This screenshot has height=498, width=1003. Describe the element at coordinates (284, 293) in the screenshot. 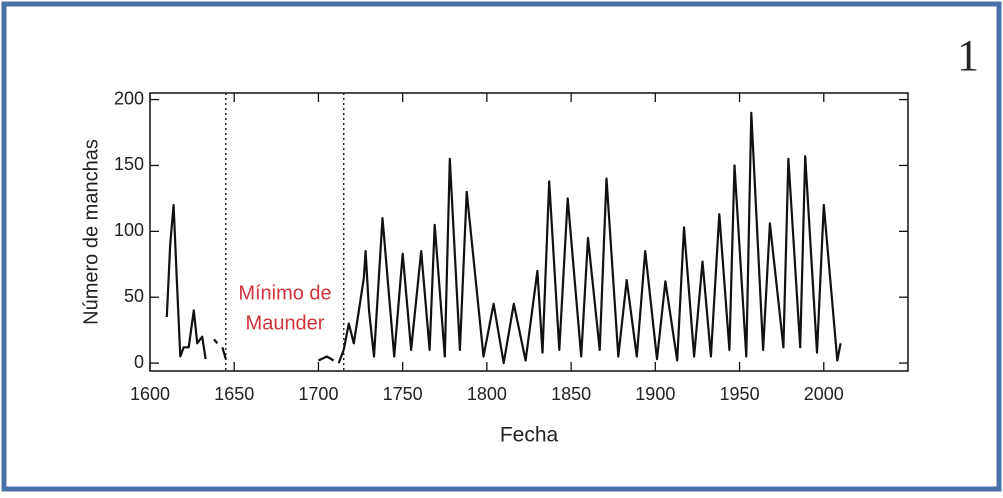

I see `annotation: Mínimo de` at that location.